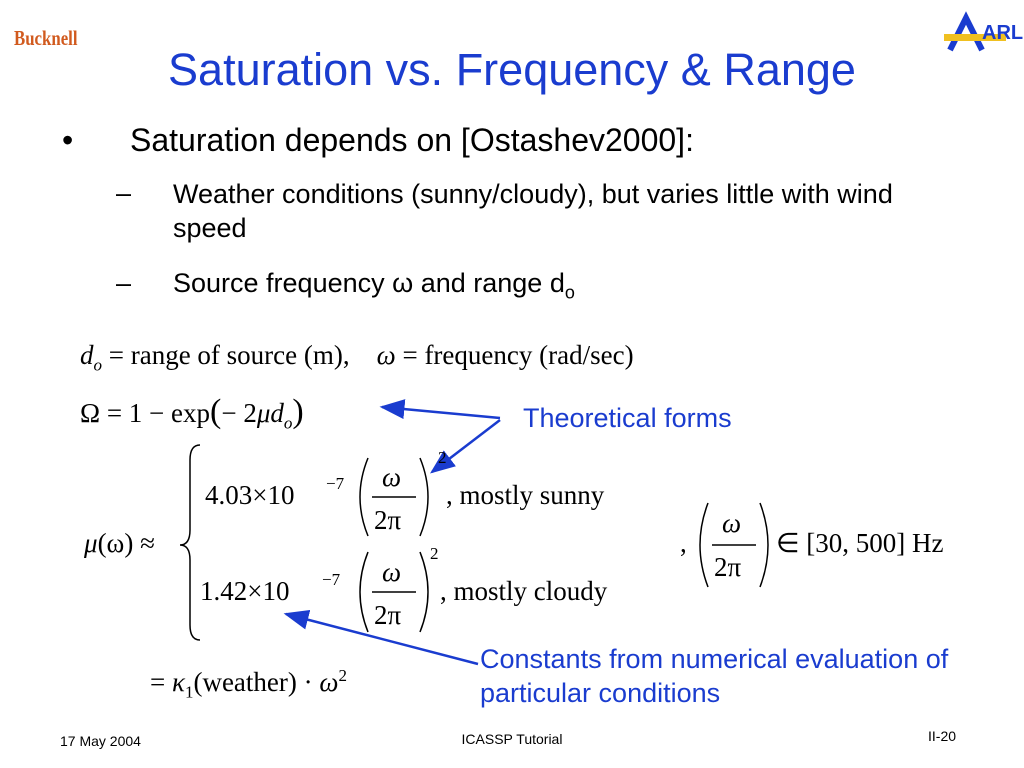 This screenshot has height=768, width=1024. I want to click on subscript: o, so click(569, 292).